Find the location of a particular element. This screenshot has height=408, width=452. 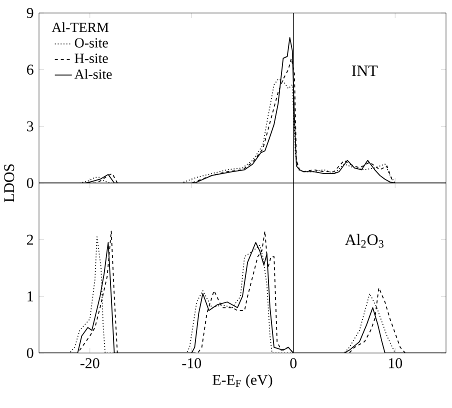

legend-label: Al-site is located at coordinates (93, 74).